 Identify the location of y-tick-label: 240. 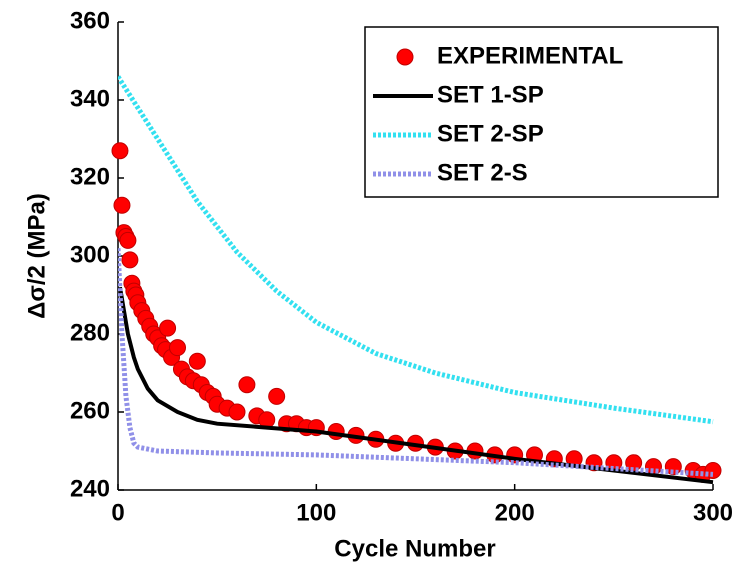
(90, 488).